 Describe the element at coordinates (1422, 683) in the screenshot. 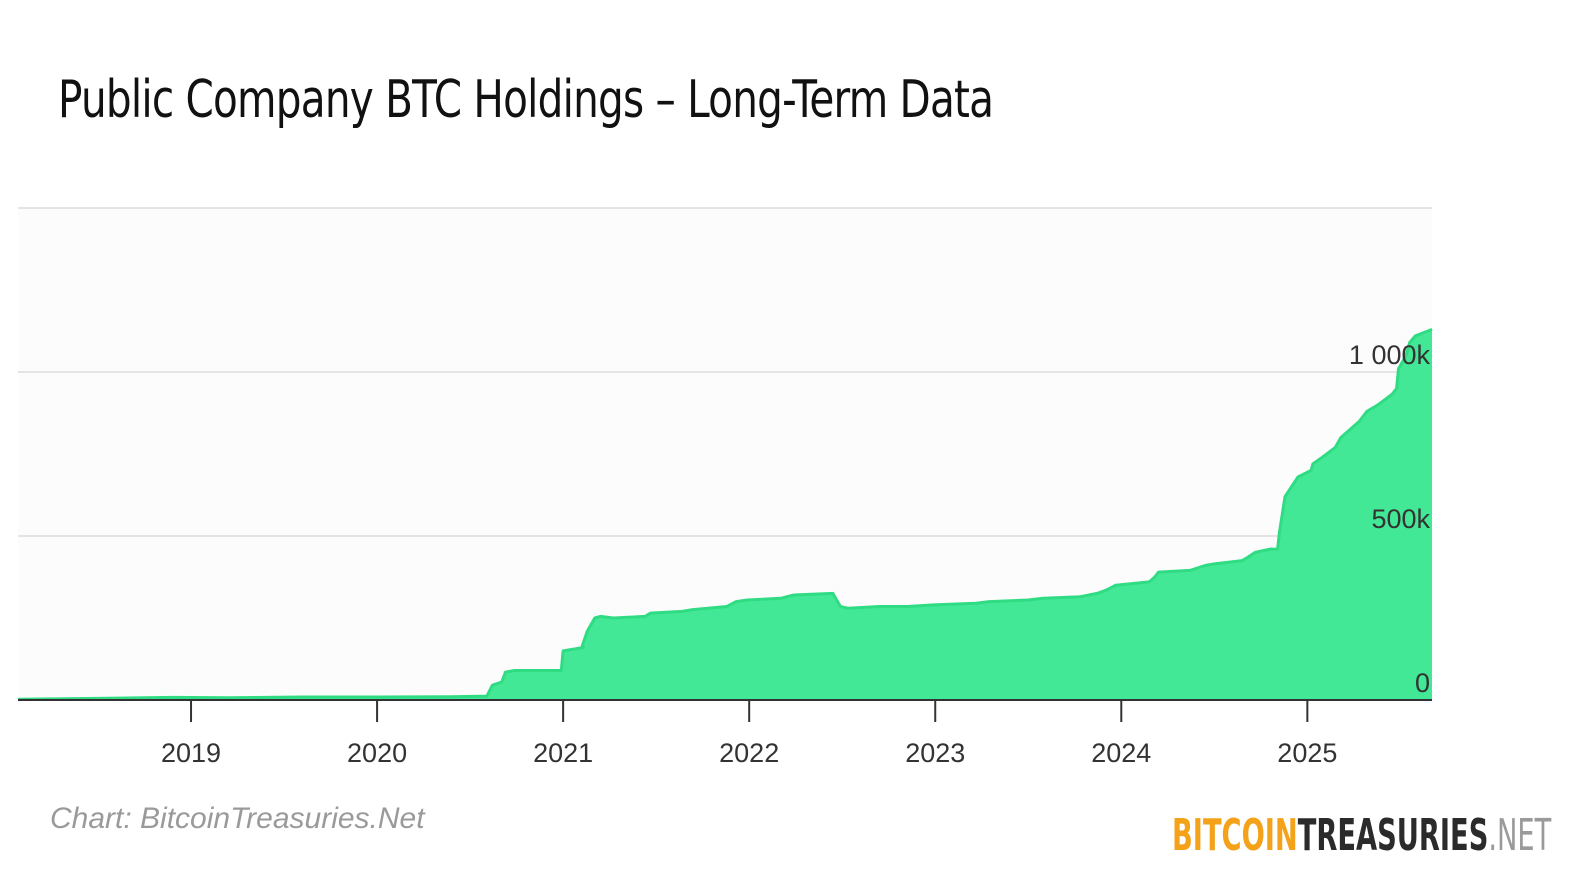

I see `y-tick-label: 0` at that location.